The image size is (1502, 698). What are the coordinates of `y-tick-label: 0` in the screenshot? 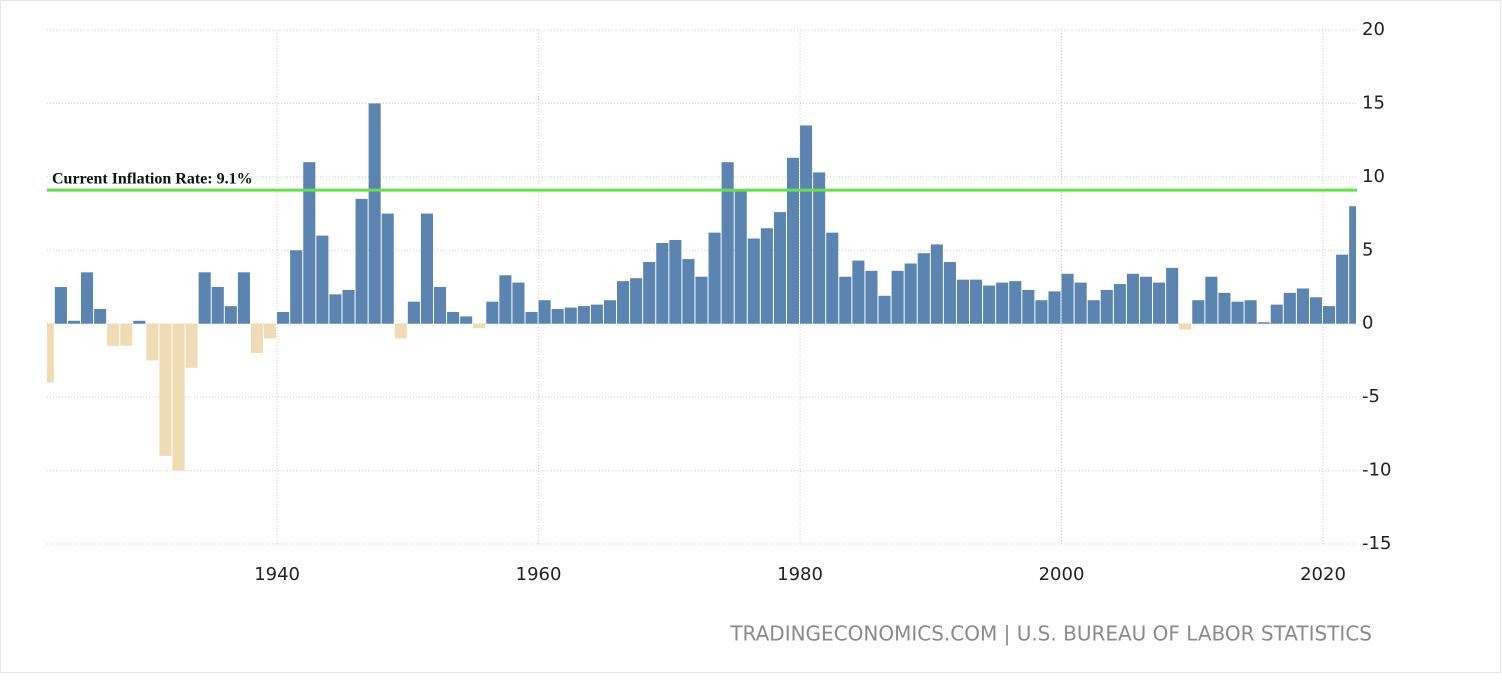 It's located at (1367, 323).